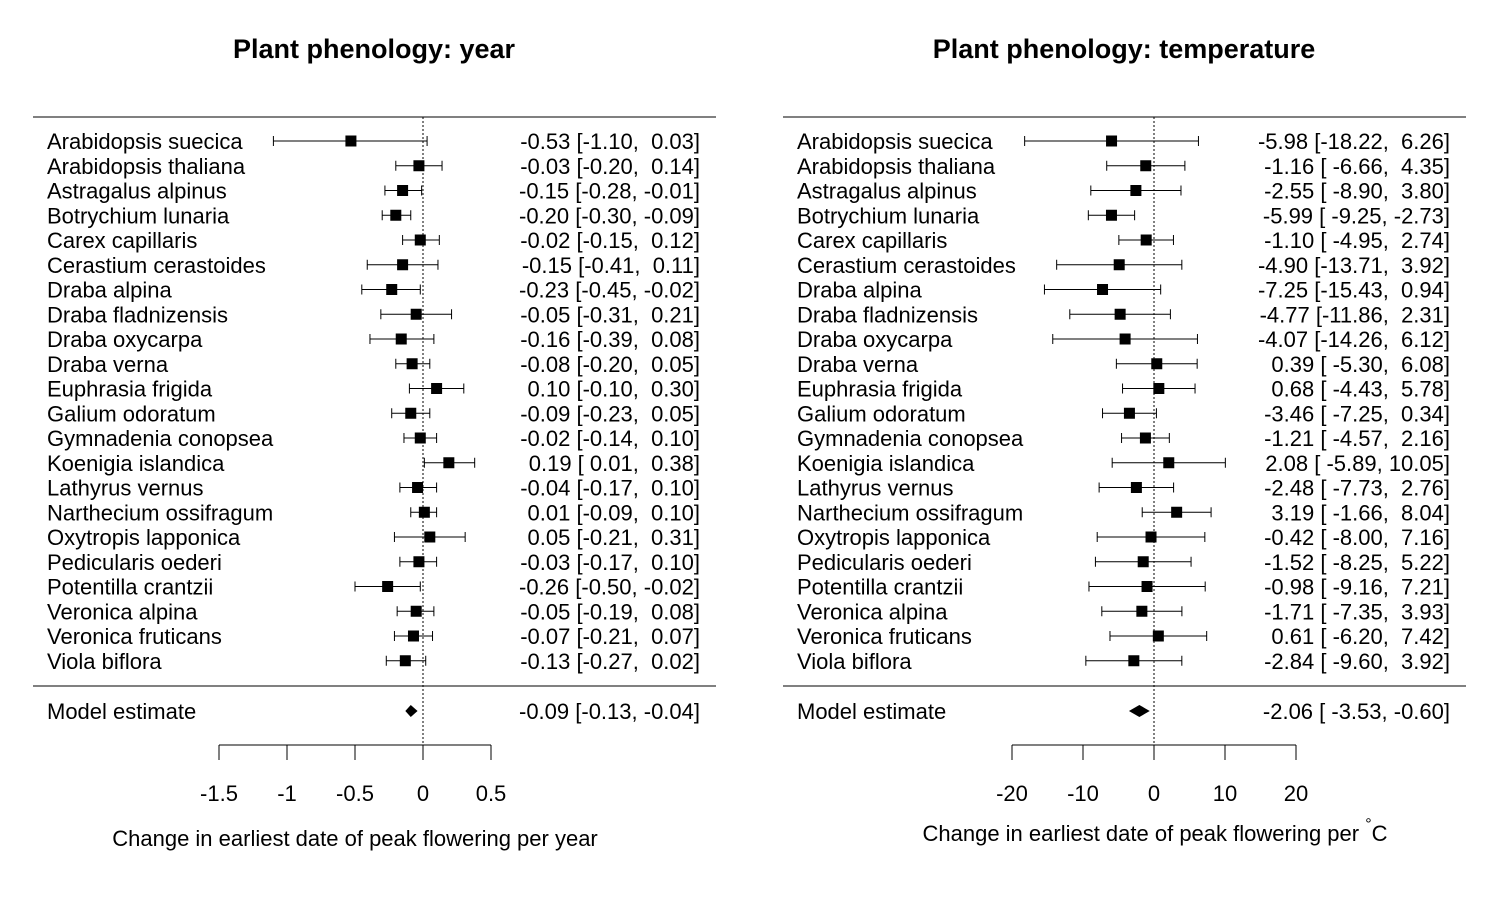 The width and height of the screenshot is (1500, 900). What do you see at coordinates (373, 191) in the screenshot?
I see `study-row: Astragalus alpinus -0.15 [-0.28, -0.01]` at bounding box center [373, 191].